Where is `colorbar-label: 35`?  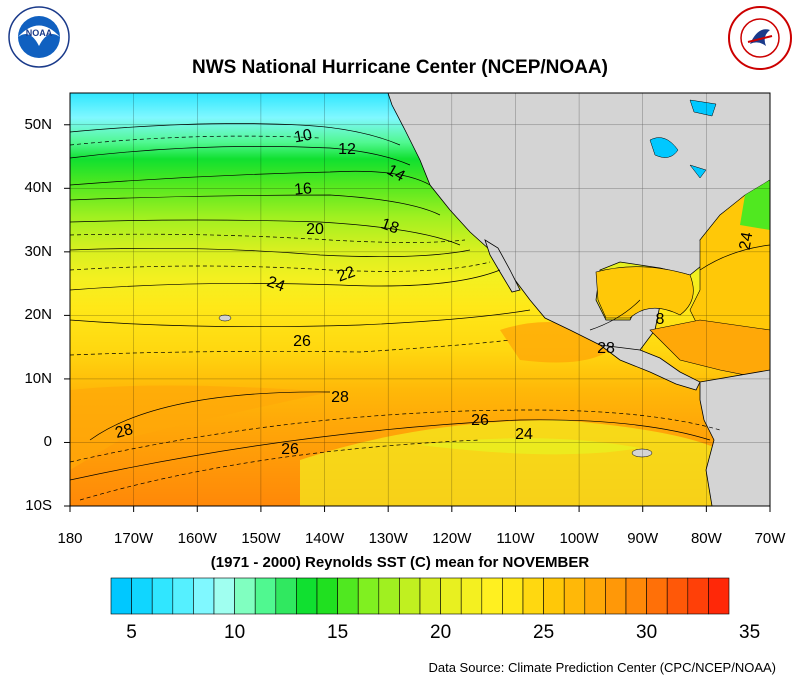 colorbar-label: 35 is located at coordinates (750, 632).